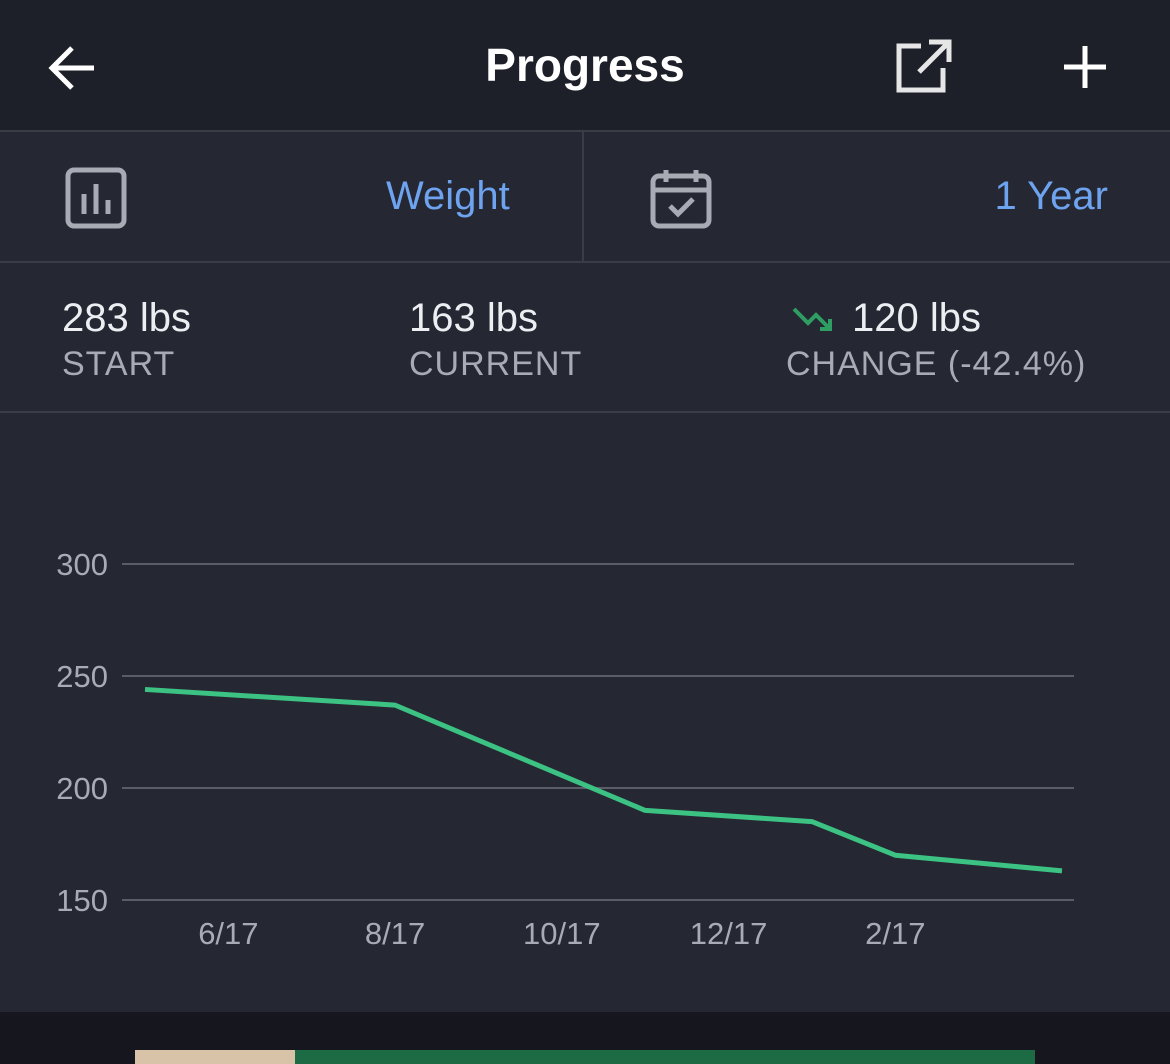 The image size is (1170, 1064). What do you see at coordinates (812, 319) in the screenshot?
I see `trend-icon` at bounding box center [812, 319].